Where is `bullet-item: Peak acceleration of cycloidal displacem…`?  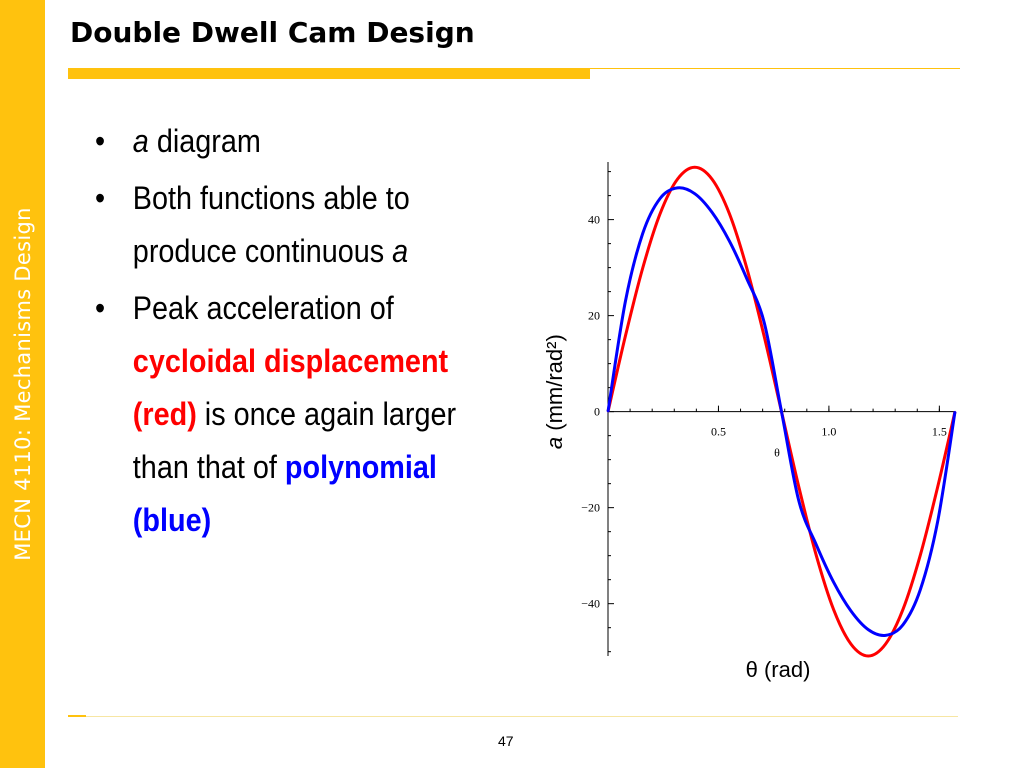
bullet-item: Peak acceleration of cycloidal displacem… is located at coordinates (293, 414).